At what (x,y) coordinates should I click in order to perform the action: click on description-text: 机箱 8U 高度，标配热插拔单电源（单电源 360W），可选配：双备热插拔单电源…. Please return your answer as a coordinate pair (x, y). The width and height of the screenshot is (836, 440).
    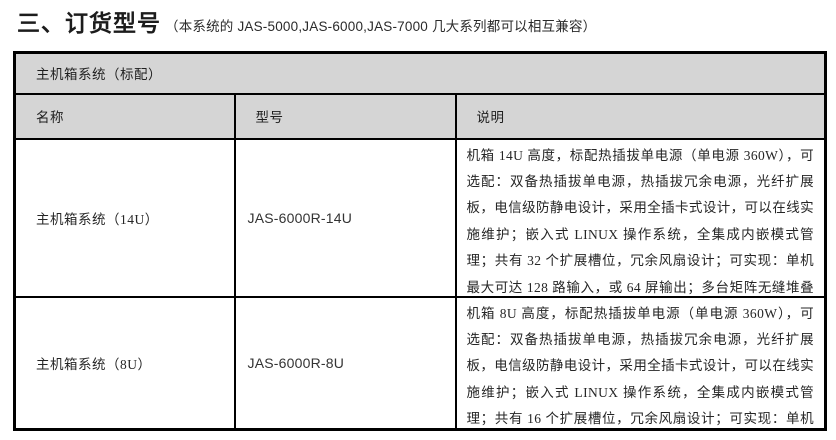
    Looking at the image, I should click on (640, 366).